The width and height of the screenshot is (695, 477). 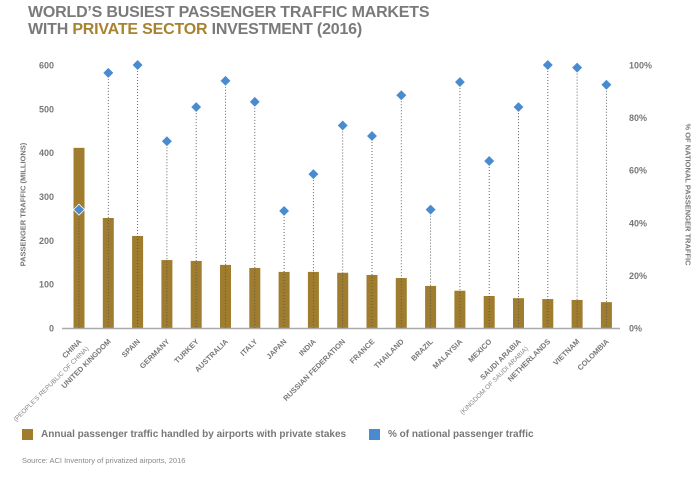 I want to click on x-tick-label: COLOMBIA, so click(x=594, y=355).